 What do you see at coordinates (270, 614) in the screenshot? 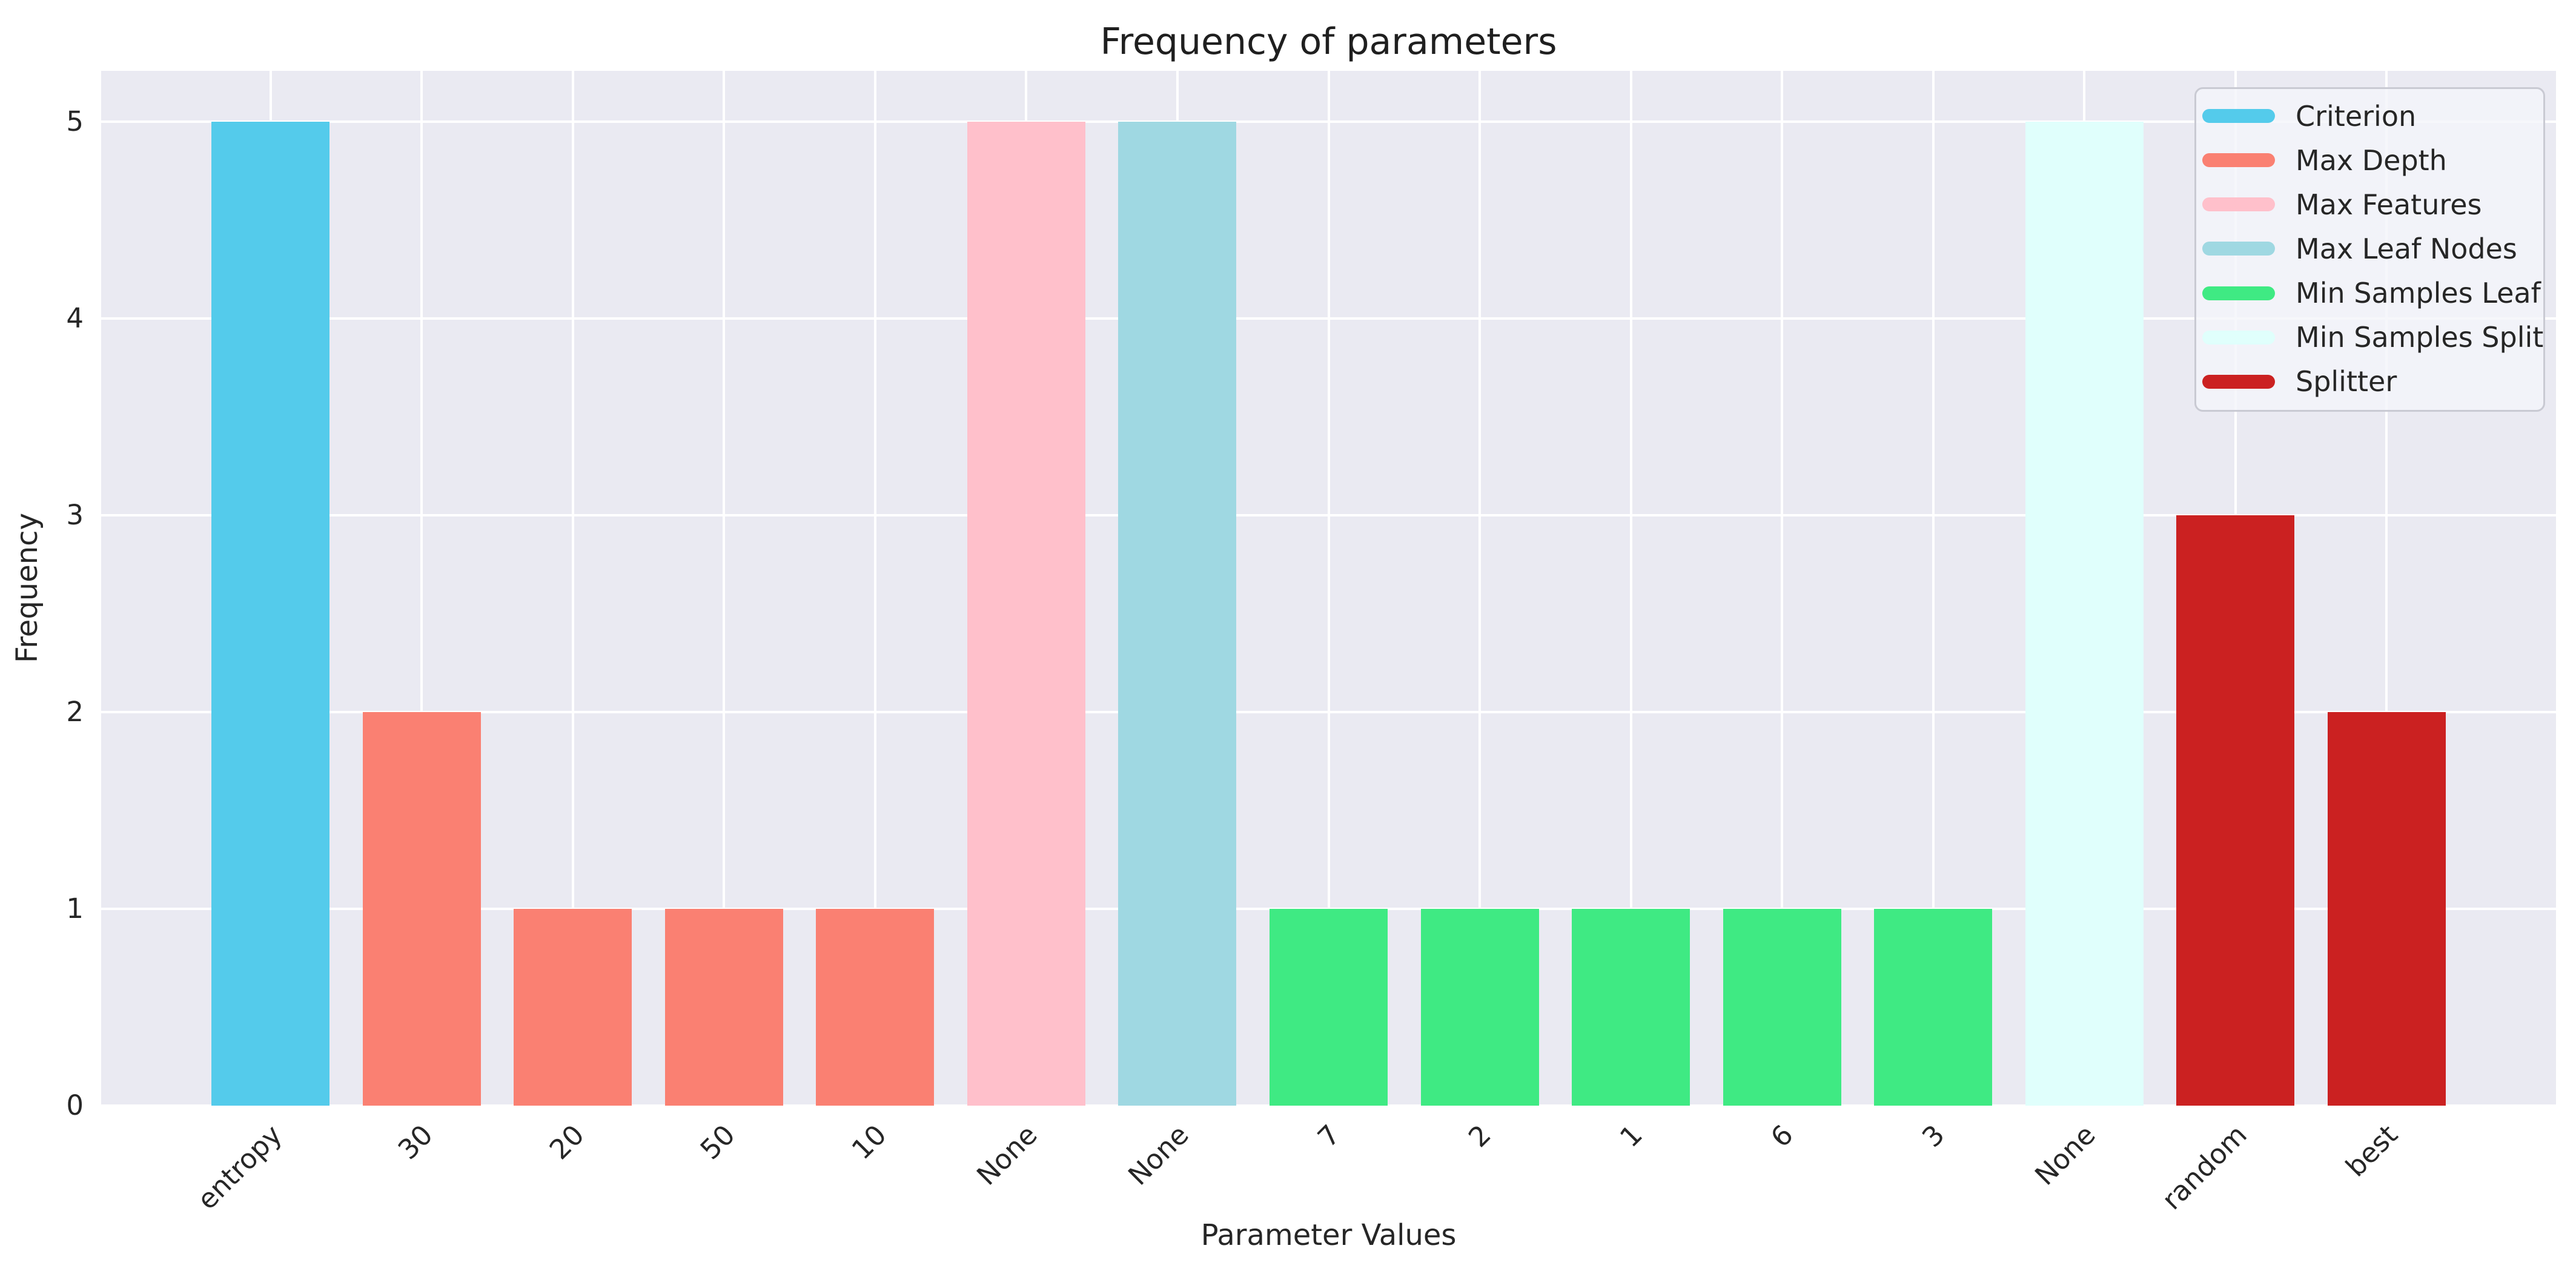
I see `bar-0-entropy` at bounding box center [270, 614].